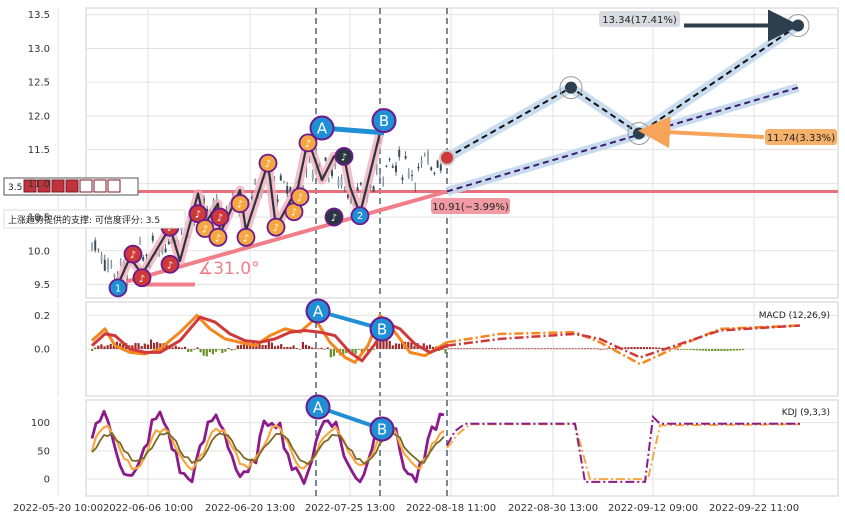 This screenshot has width=845, height=524. I want to click on angle-label: ∡31.0°, so click(229, 269).